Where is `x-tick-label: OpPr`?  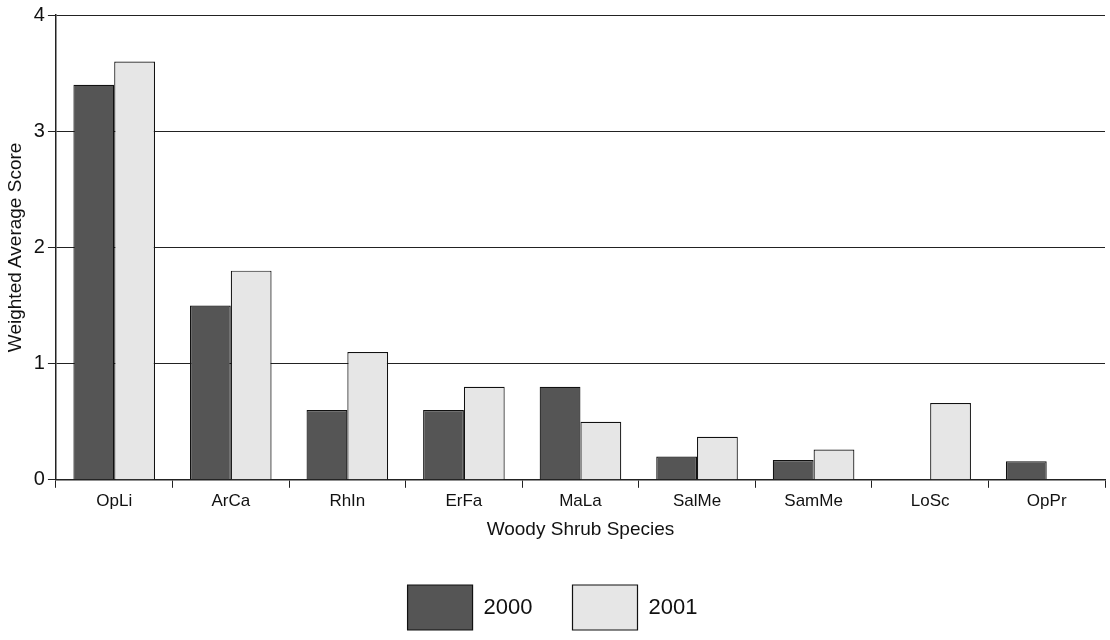 x-tick-label: OpPr is located at coordinates (1046, 500).